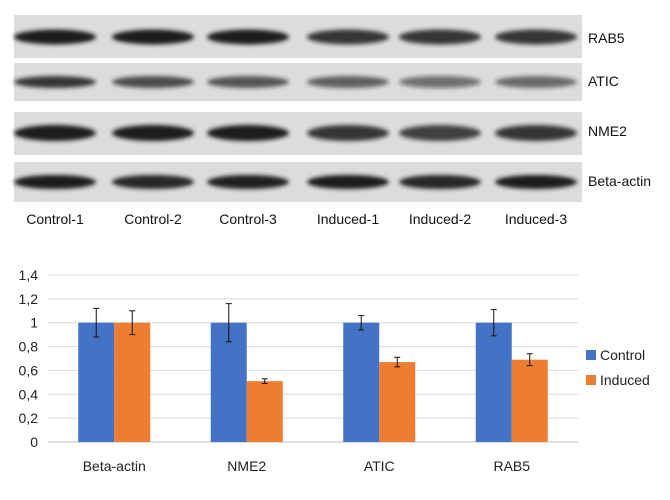 The height and width of the screenshot is (500, 670). What do you see at coordinates (603, 81) in the screenshot?
I see `protein-label-atic: ATIC` at bounding box center [603, 81].